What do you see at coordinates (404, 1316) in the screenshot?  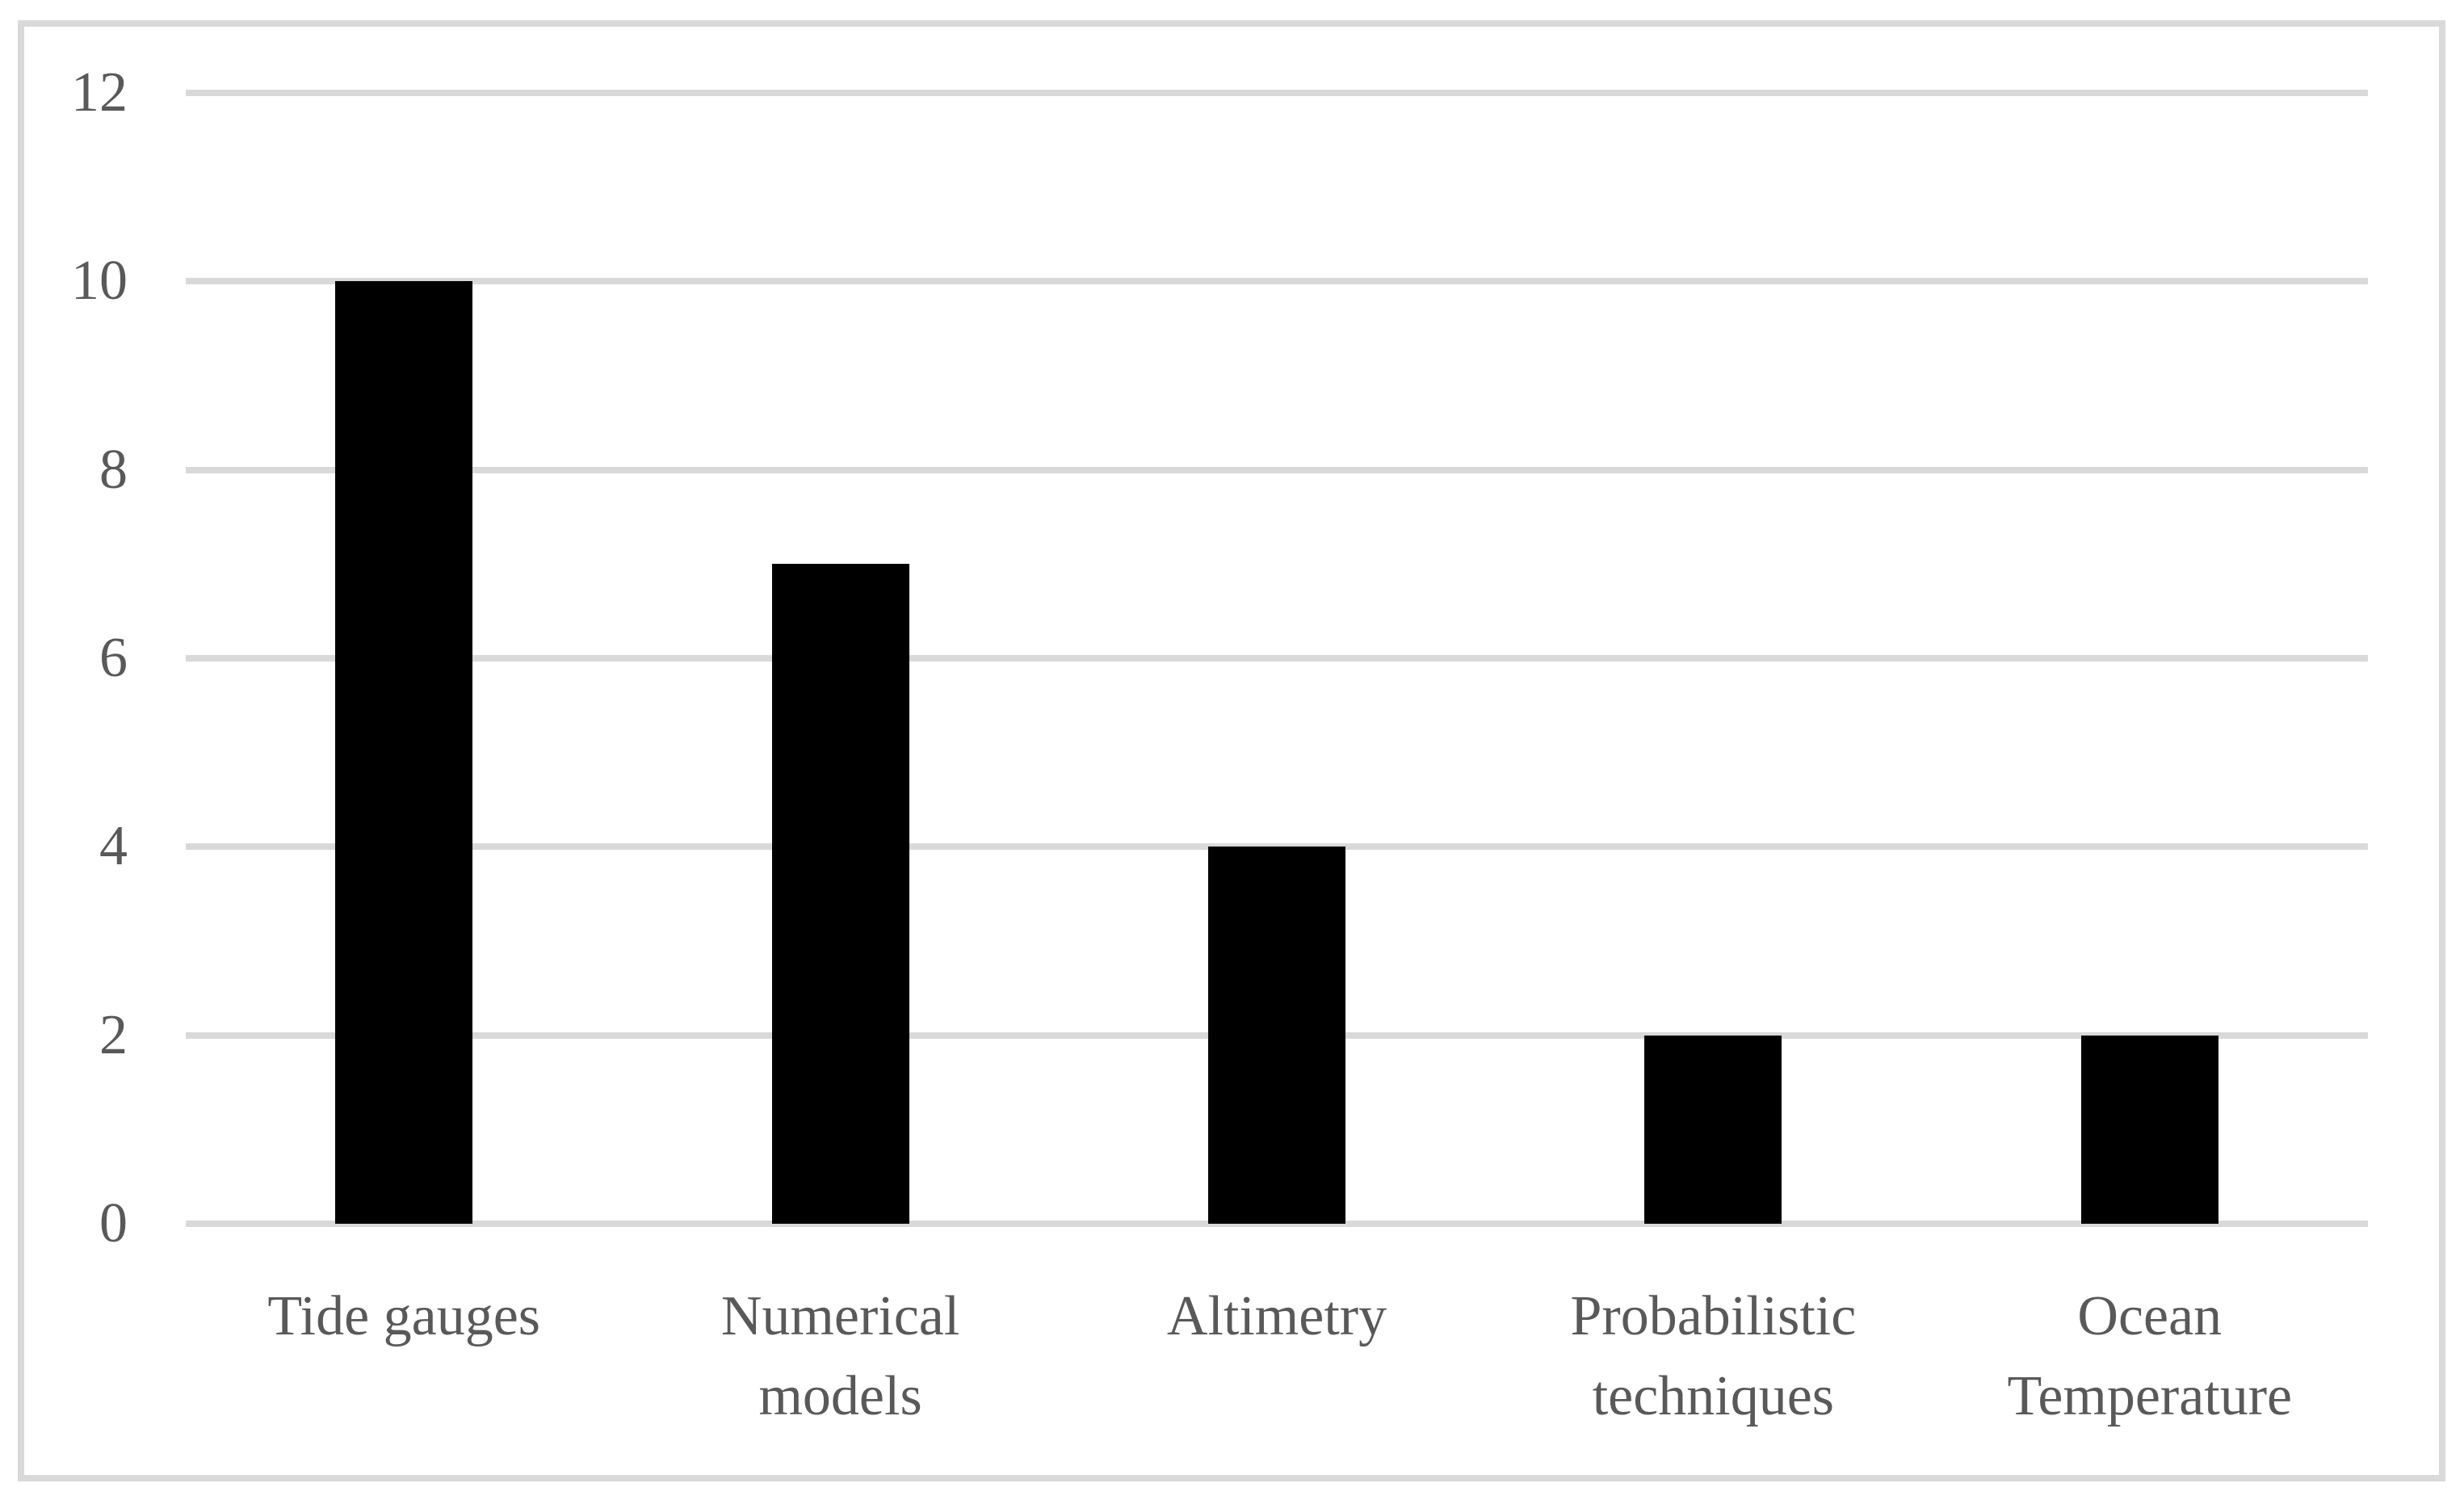 I see `x-axis-category-label-tide-gauges: Tide gauges` at bounding box center [404, 1316].